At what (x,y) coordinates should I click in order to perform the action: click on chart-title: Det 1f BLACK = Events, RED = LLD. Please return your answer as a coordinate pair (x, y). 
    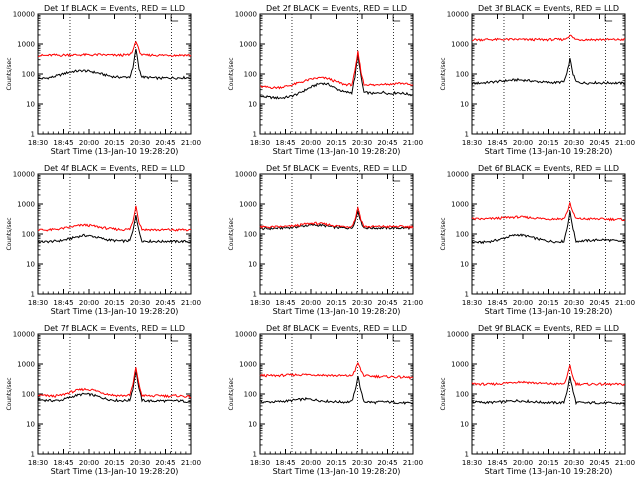
    Looking at the image, I should click on (114, 8).